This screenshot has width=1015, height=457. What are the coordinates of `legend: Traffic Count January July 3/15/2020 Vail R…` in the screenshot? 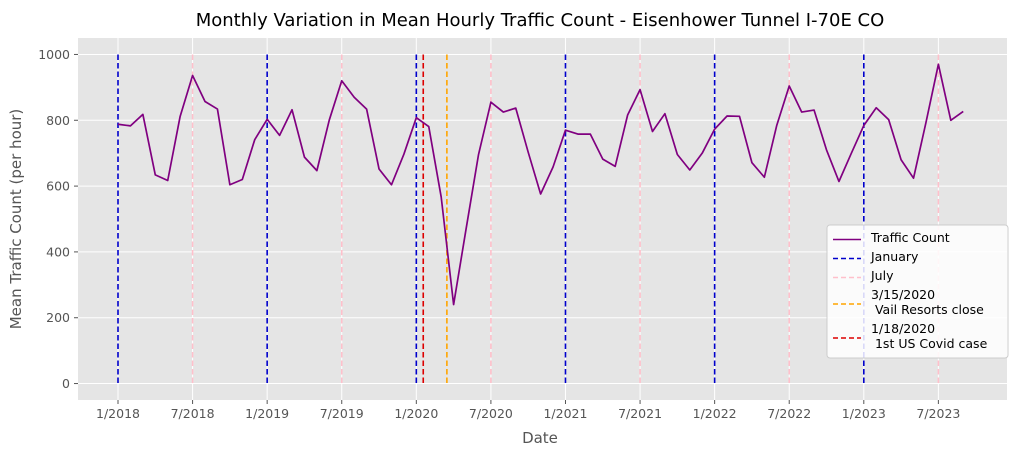 It's located at (917, 291).